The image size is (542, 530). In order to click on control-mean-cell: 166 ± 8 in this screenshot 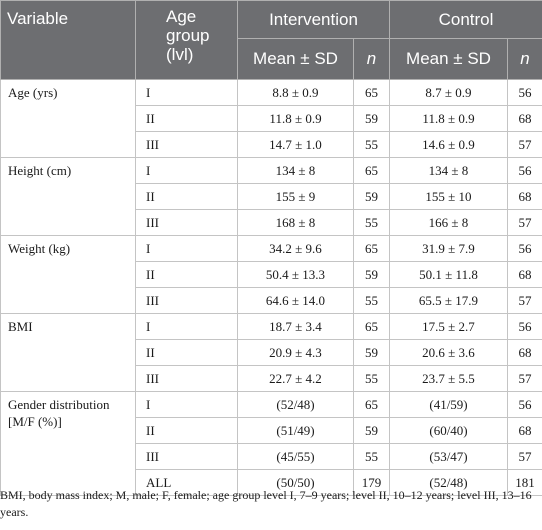, I will do `click(448, 222)`.